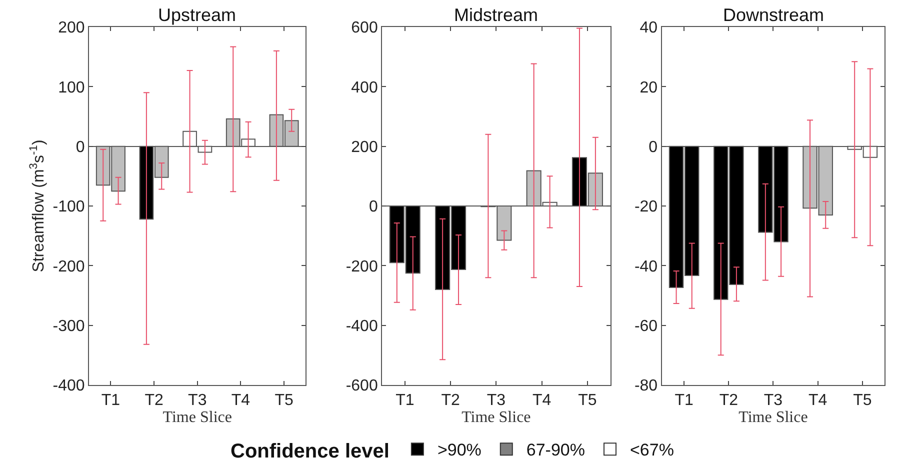  What do you see at coordinates (649, 87) in the screenshot?
I see `y-tick-label: 20` at bounding box center [649, 87].